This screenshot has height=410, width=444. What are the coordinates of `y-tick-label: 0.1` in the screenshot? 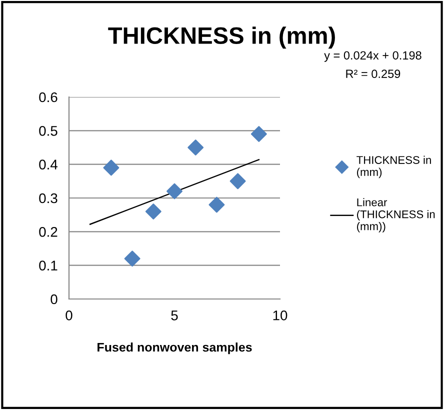 It's located at (48, 265).